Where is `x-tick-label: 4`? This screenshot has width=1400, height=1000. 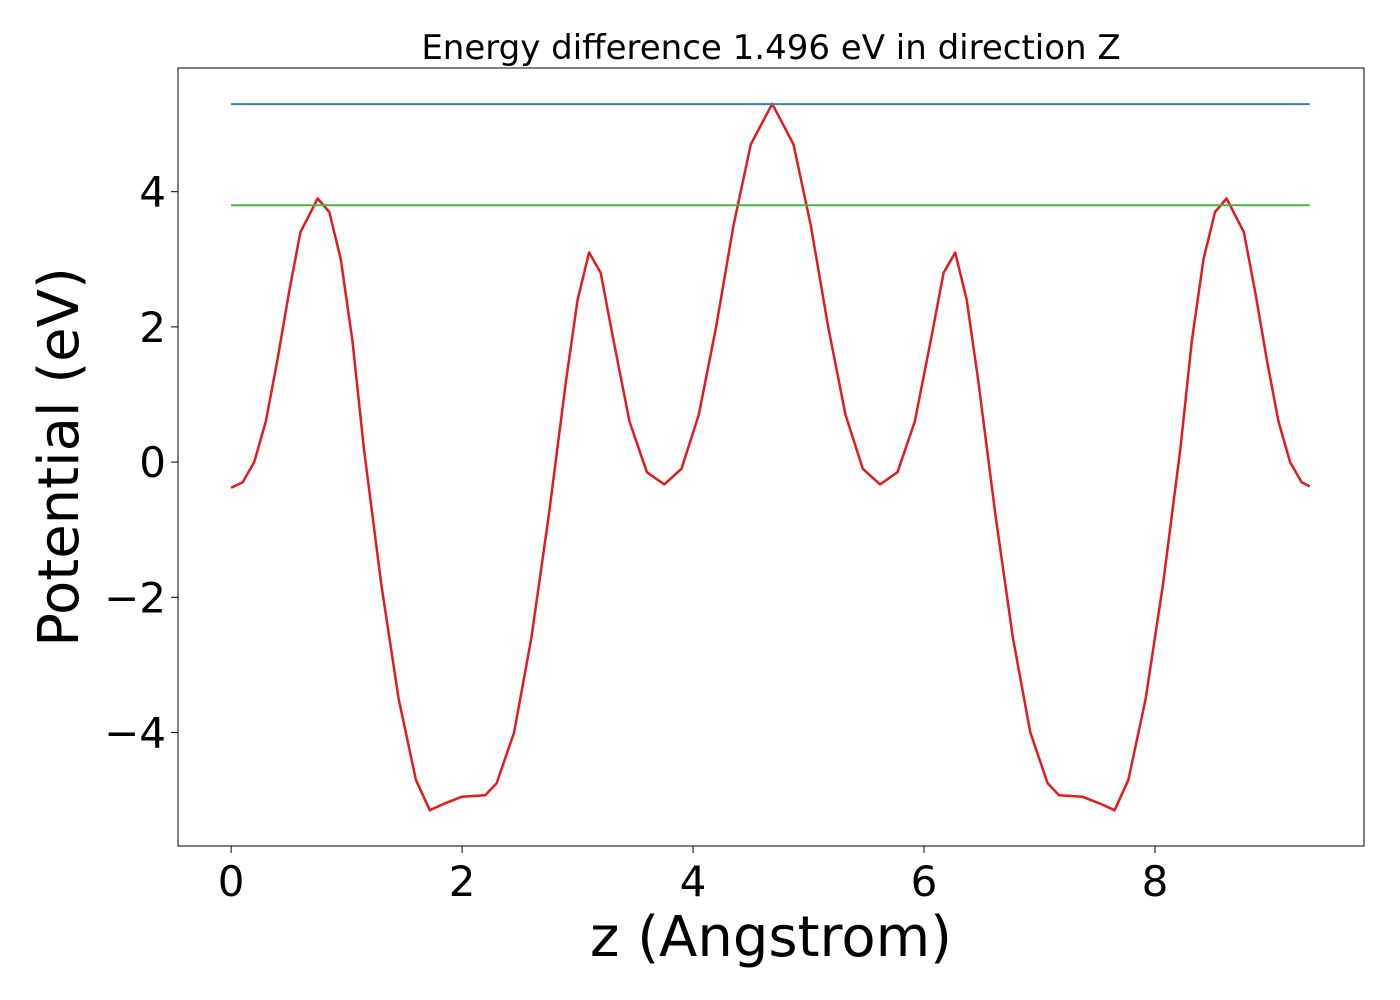
x-tick-label: 4 is located at coordinates (693, 881).